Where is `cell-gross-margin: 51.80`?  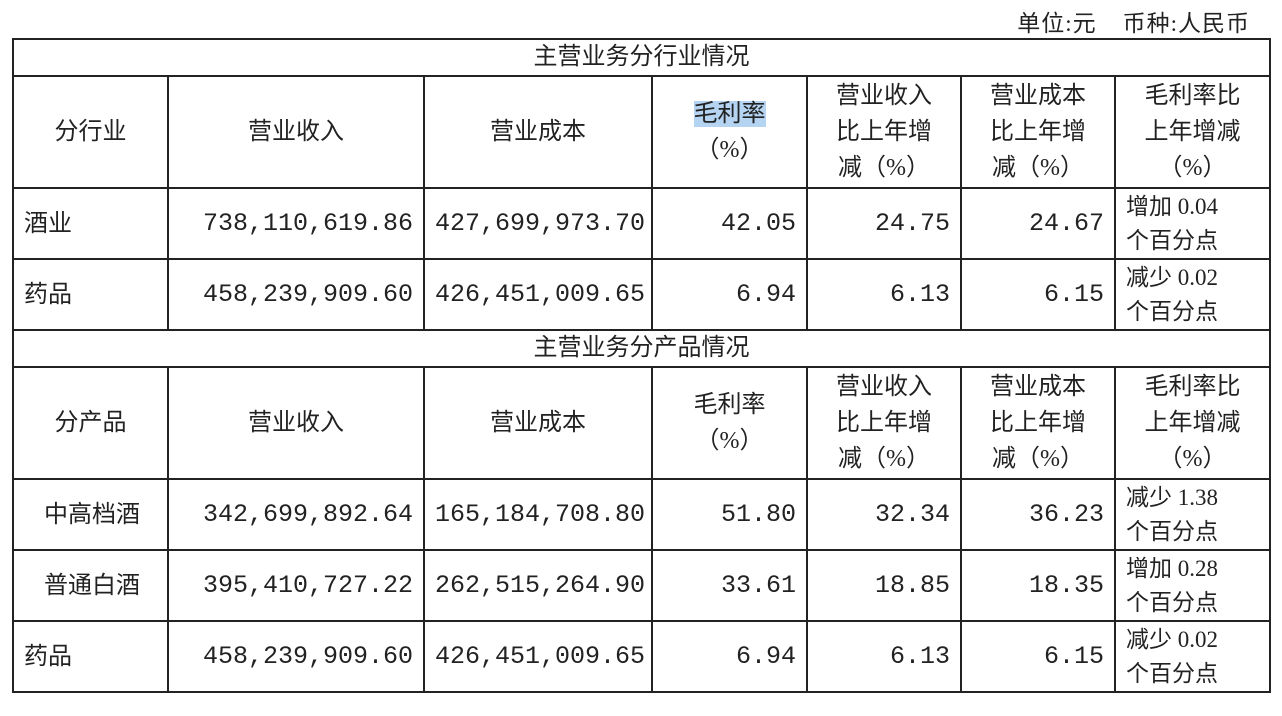 cell-gross-margin: 51.80 is located at coordinates (729, 514).